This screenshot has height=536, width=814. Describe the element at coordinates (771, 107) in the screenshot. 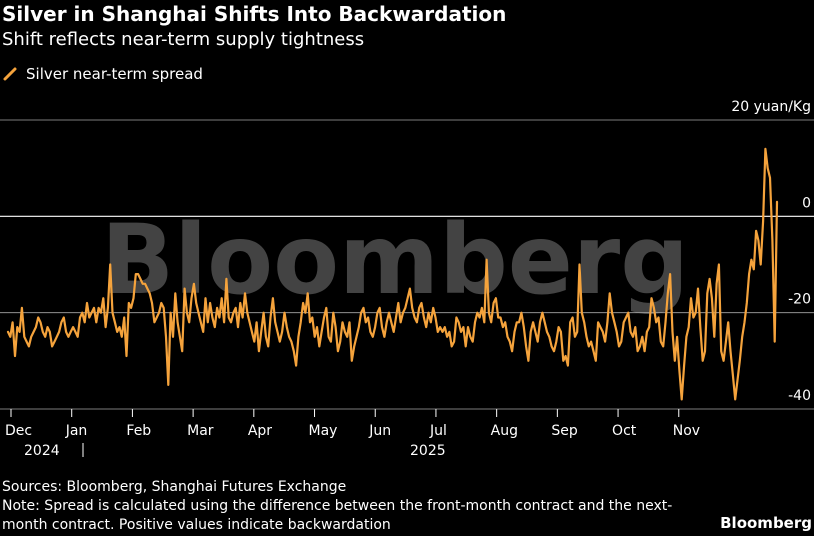

I see `y-tick-label-0: 20 yuan/Kg` at that location.